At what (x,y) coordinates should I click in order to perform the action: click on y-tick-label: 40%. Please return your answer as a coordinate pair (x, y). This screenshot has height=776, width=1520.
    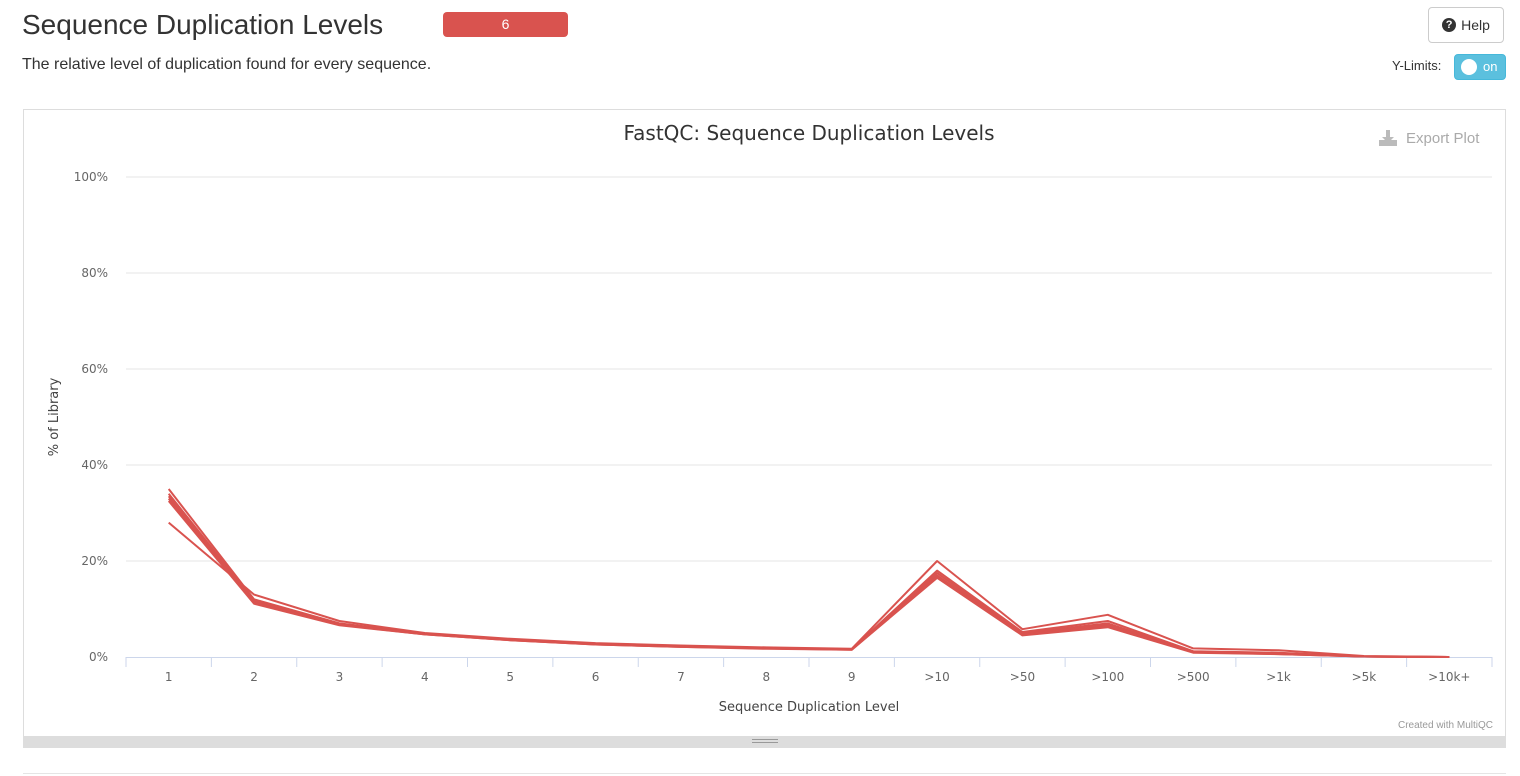
    Looking at the image, I should click on (94, 465).